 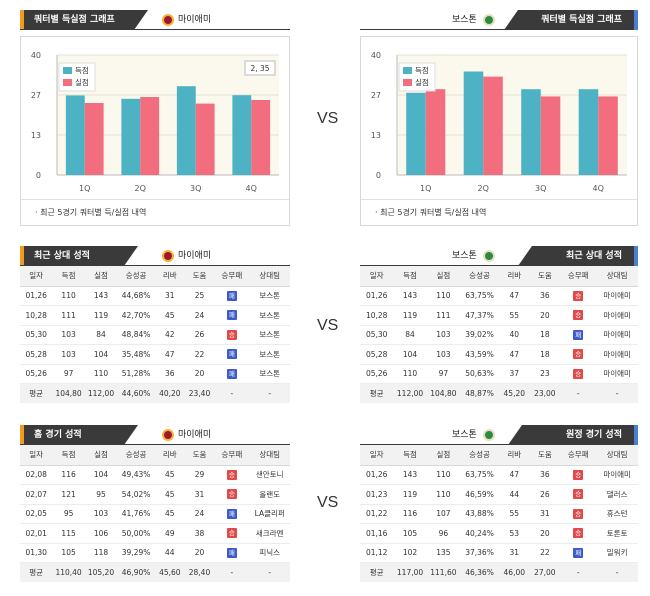 I want to click on cell-opp: 96, so click(x=443, y=533).